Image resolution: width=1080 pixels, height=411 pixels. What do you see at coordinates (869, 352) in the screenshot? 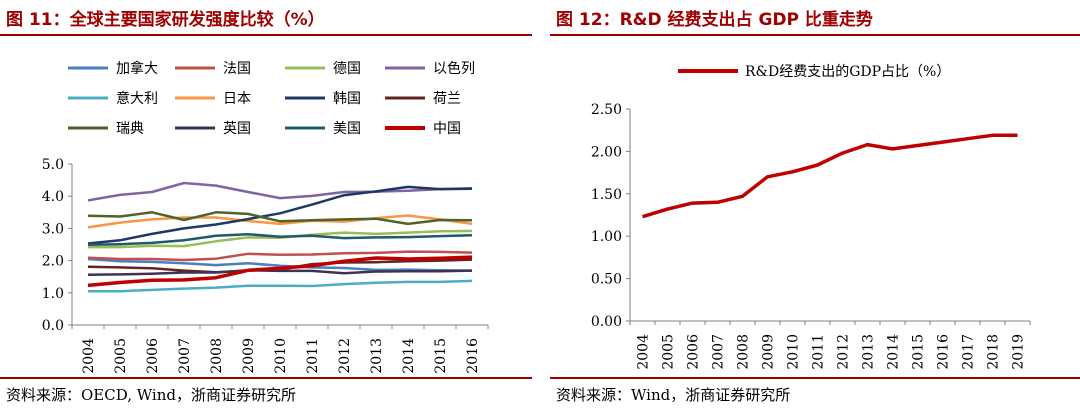
I see `right-x-tick-label: 2013` at bounding box center [869, 352].